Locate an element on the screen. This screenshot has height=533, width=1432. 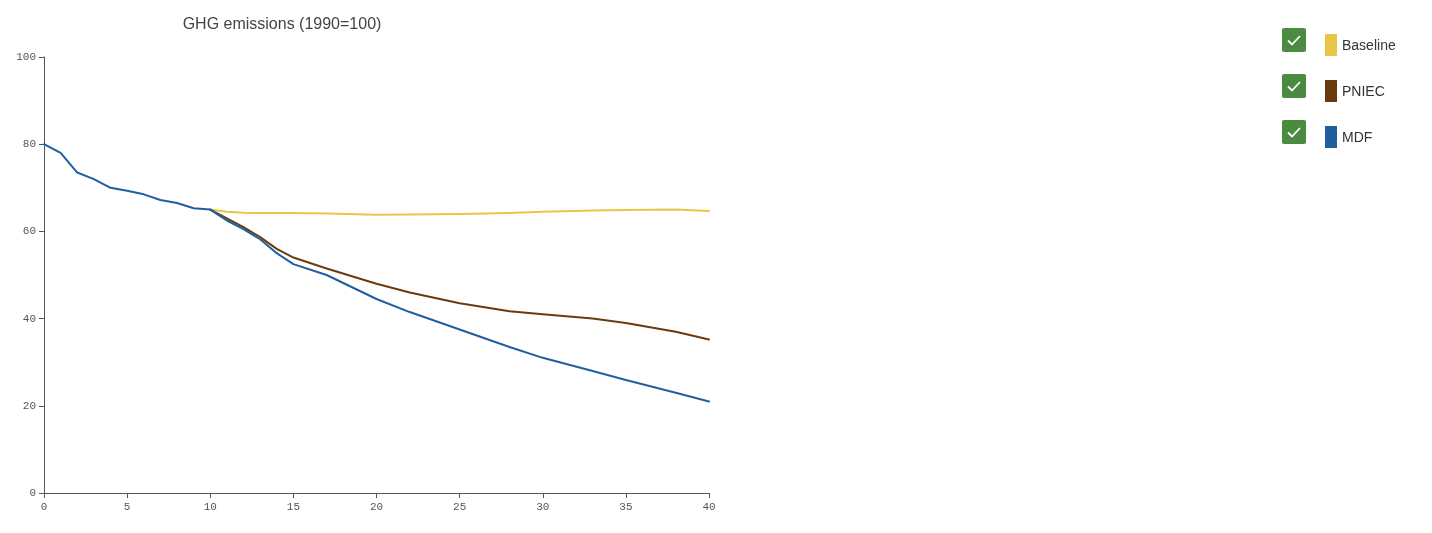
x-tick-label: 5 is located at coordinates (127, 506).